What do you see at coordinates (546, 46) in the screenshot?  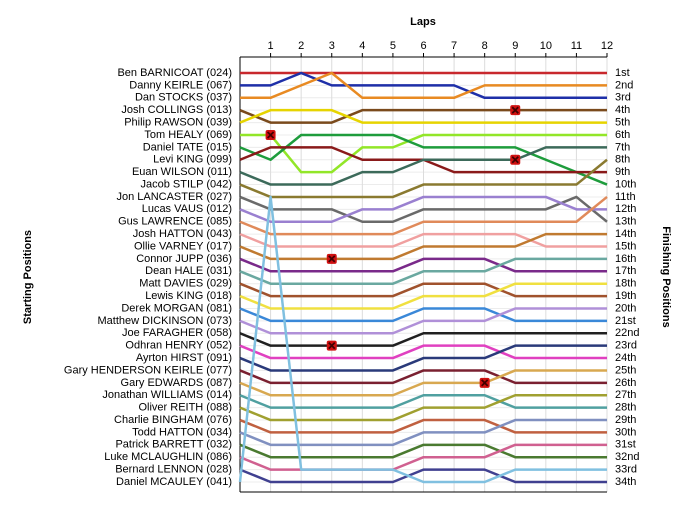 I see `x-tick-label: 10` at bounding box center [546, 46].